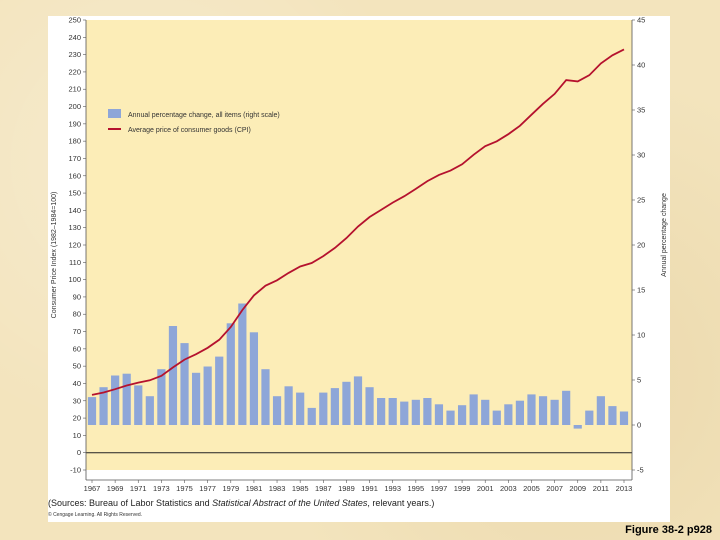 The width and height of the screenshot is (720, 540). I want to click on right-tick-label-20: 20, so click(641, 245).